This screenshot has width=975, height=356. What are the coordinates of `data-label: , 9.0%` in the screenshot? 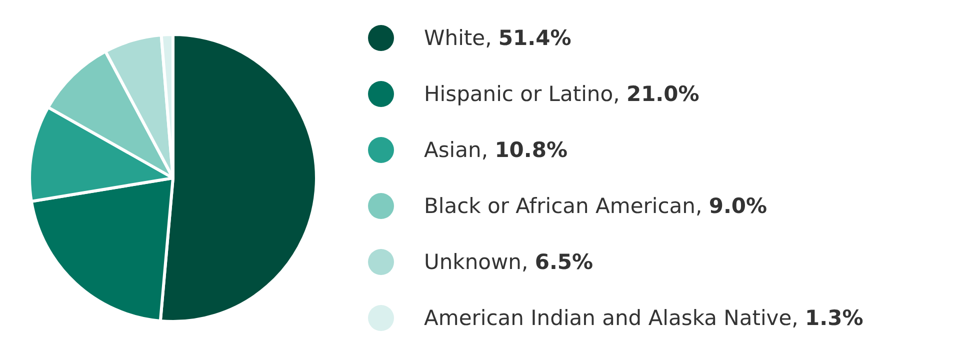 It's located at (731, 206).